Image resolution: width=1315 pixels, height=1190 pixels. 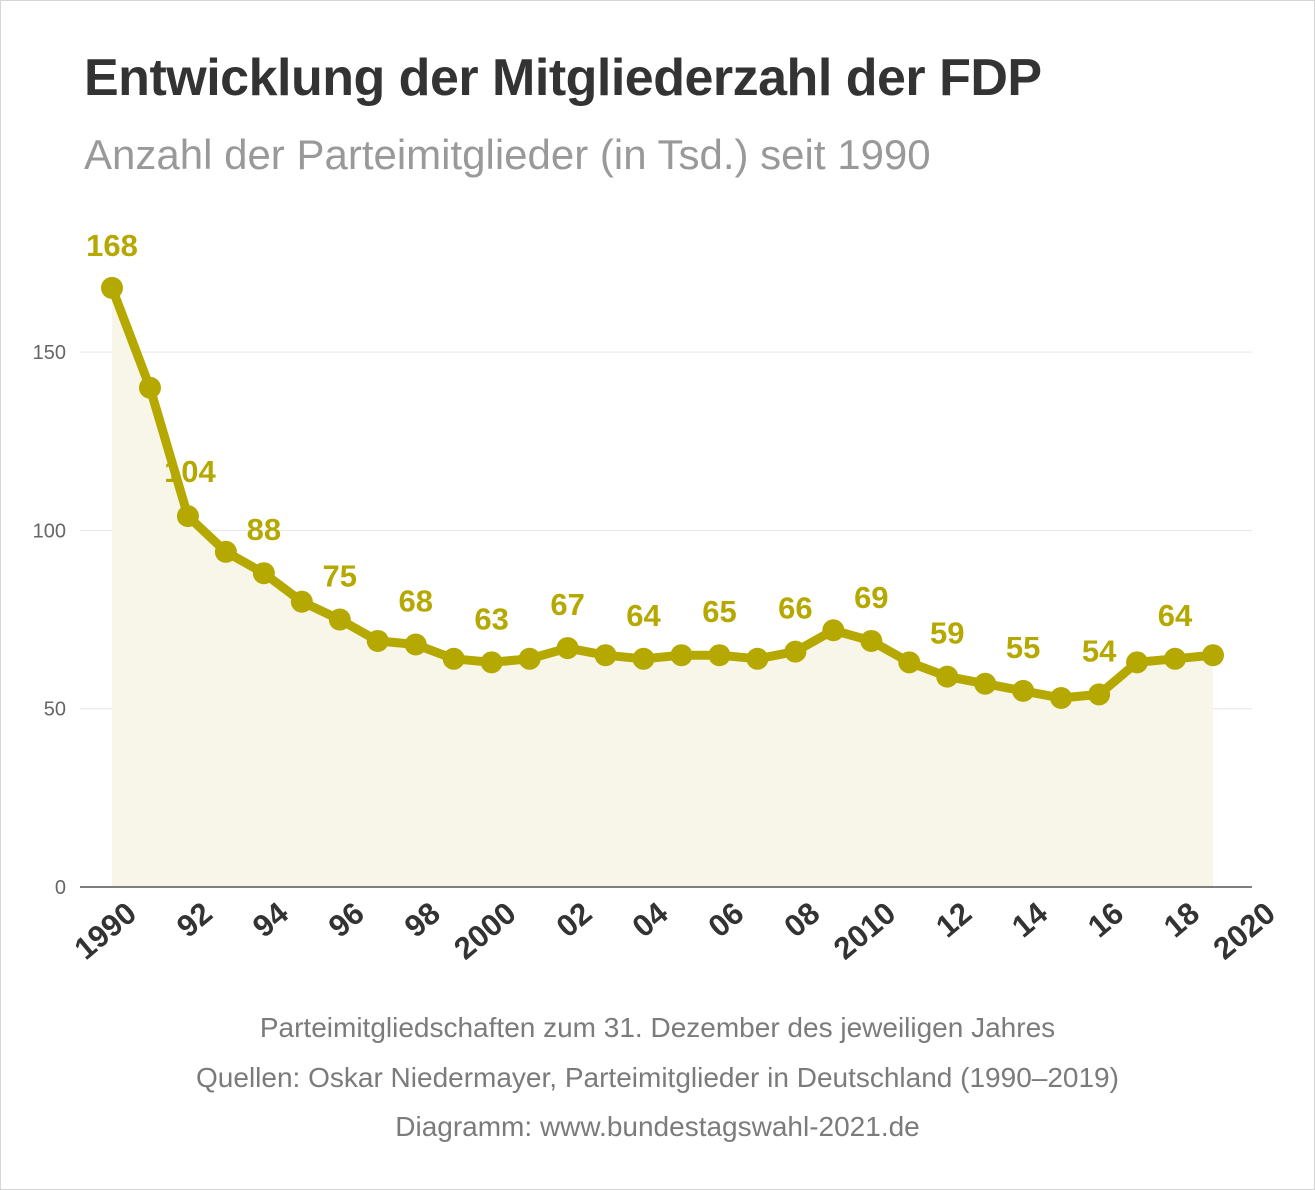 I want to click on y-tick-label: 150, so click(x=49, y=353).